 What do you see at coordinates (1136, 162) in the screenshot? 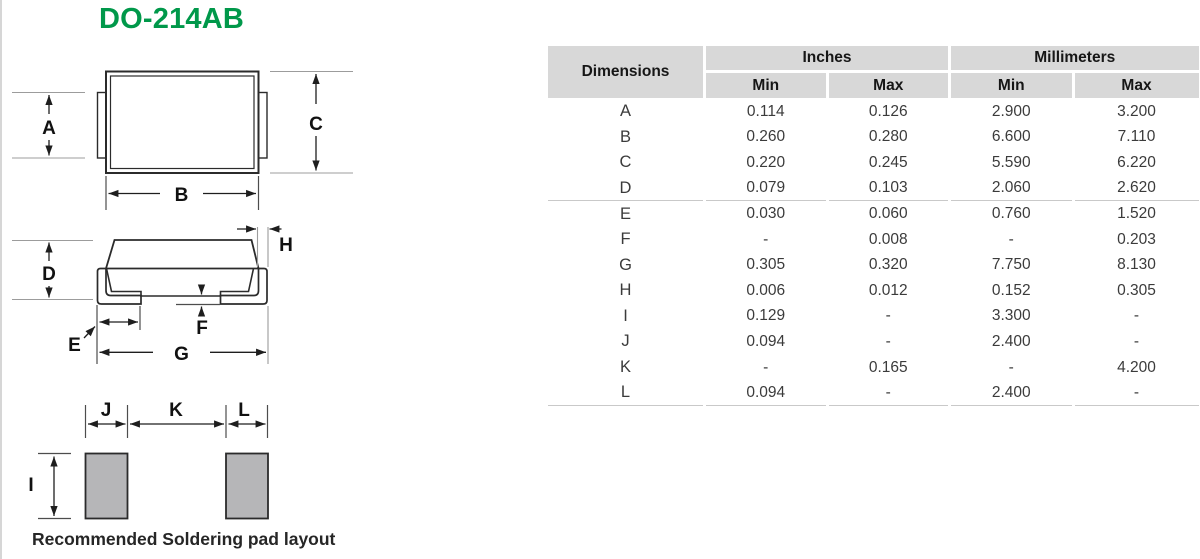
I see `mm-max-value: 6.220` at bounding box center [1136, 162].